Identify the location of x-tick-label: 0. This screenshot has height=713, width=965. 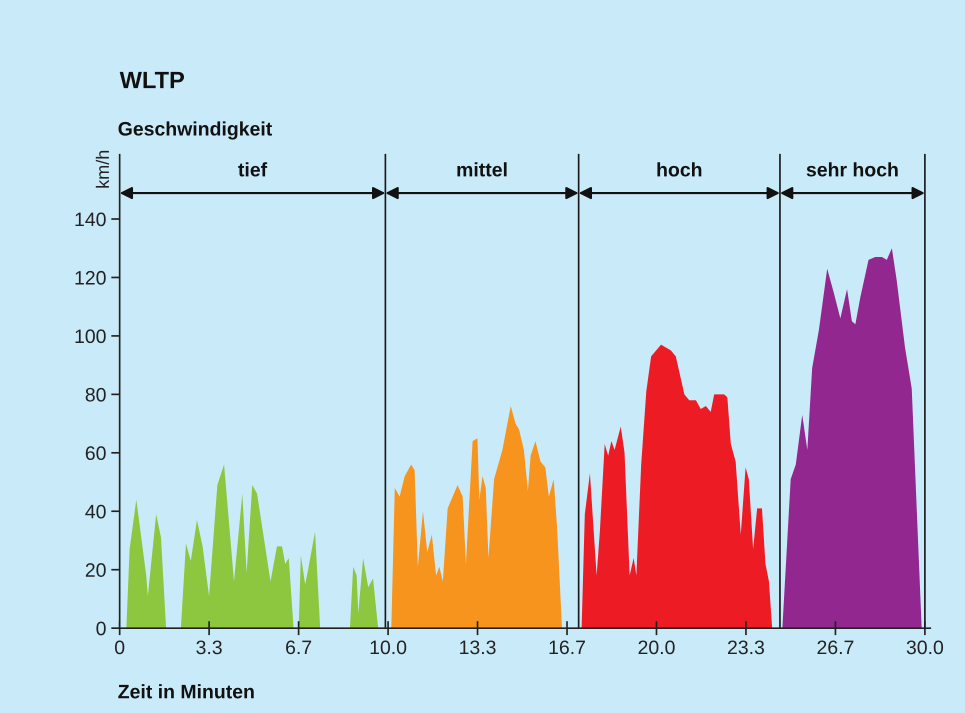
(119, 647).